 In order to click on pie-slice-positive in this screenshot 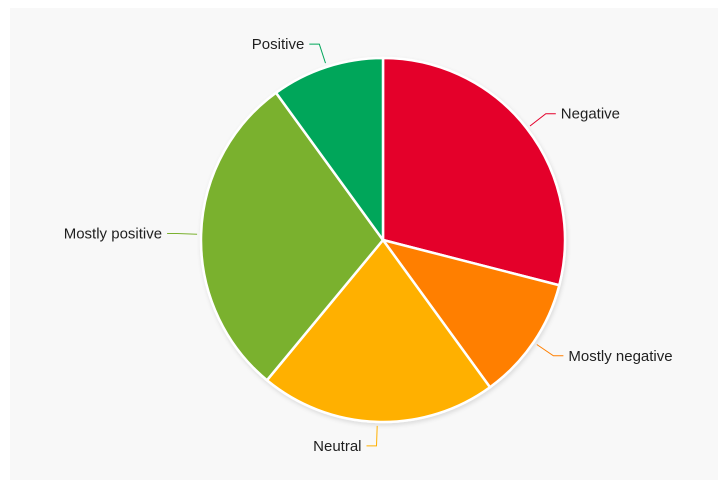, I will do `click(329, 149)`.